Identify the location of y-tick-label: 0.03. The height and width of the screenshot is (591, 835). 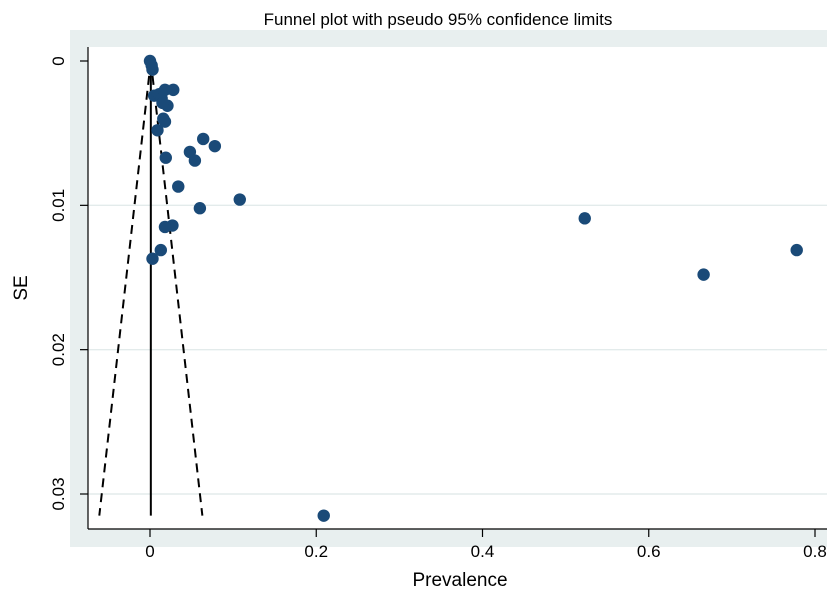
(58, 493).